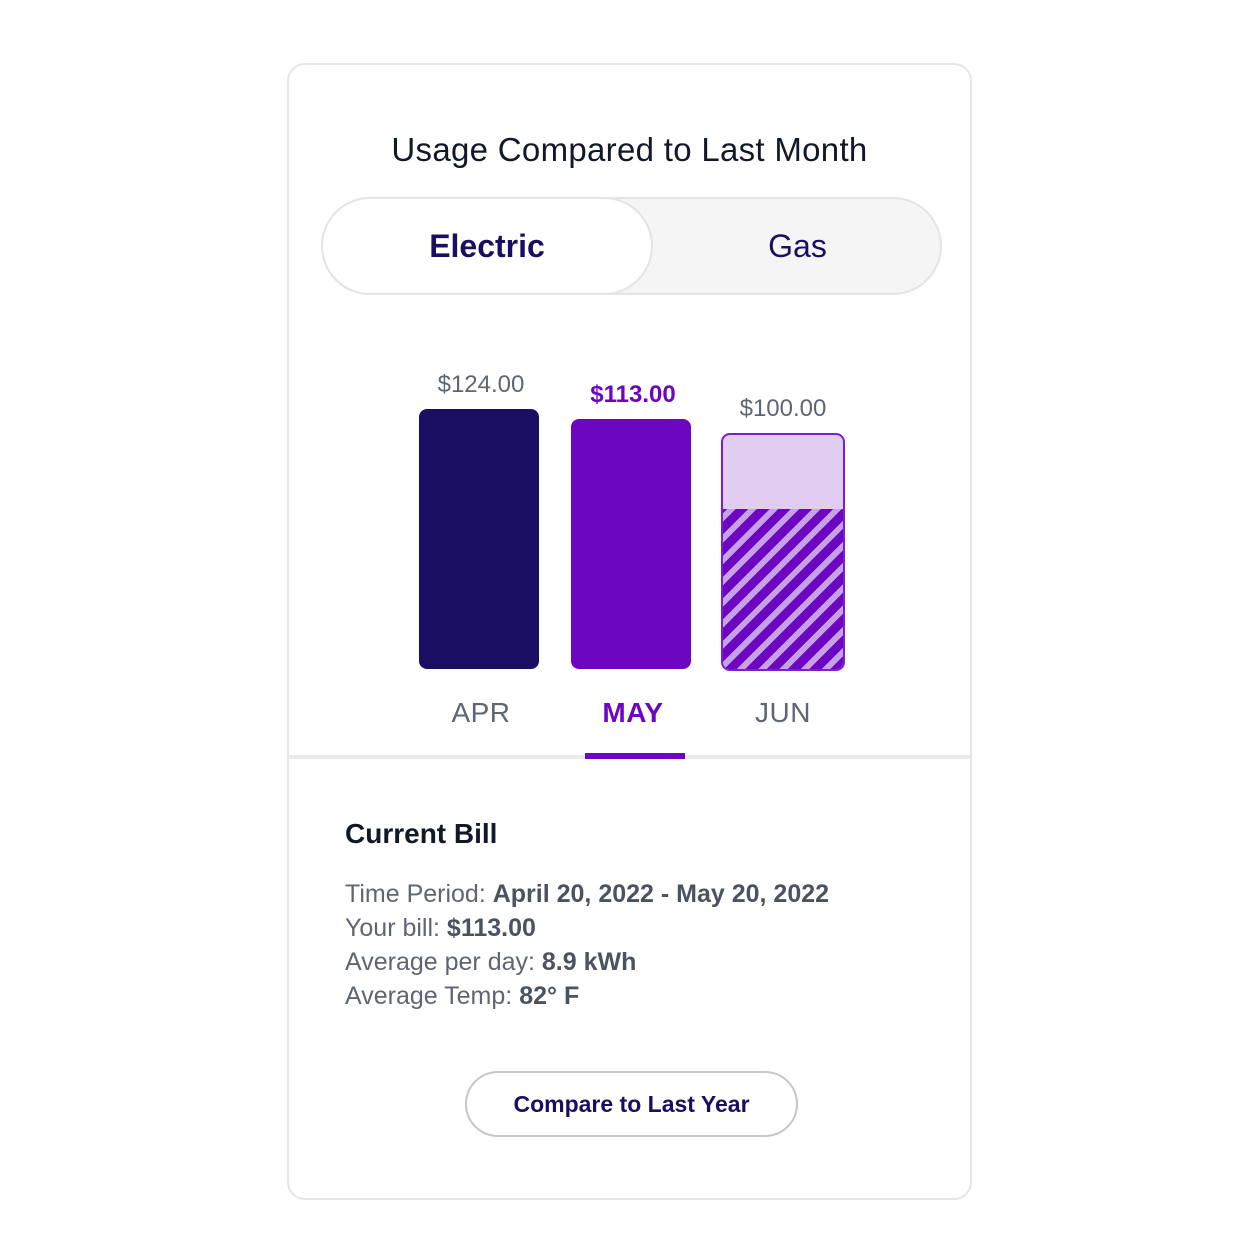 This screenshot has width=1260, height=1260. I want to click on detail-average-per-day: Average per day: 8.9 kWh, so click(491, 962).